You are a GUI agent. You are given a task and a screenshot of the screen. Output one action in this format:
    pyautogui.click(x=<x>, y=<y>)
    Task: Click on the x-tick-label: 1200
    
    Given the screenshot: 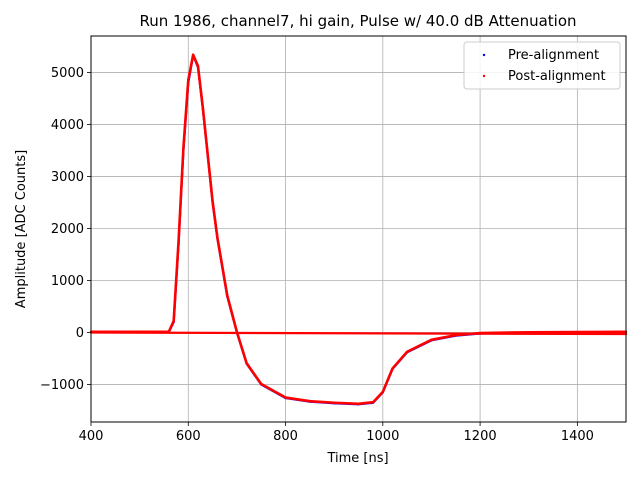 What is the action you would take?
    pyautogui.click(x=480, y=436)
    